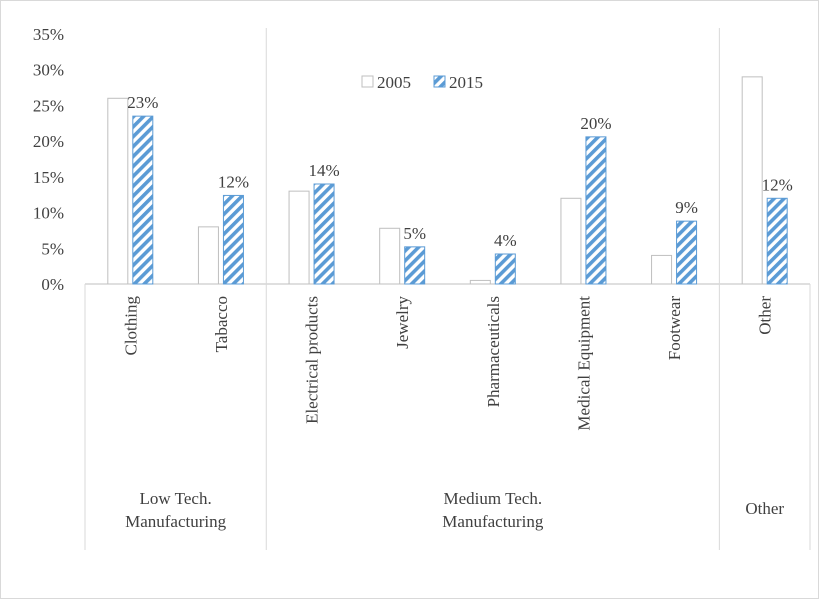 Image resolution: width=819 pixels, height=599 pixels. What do you see at coordinates (390, 256) in the screenshot?
I see `bar-2005-jewelry` at bounding box center [390, 256].